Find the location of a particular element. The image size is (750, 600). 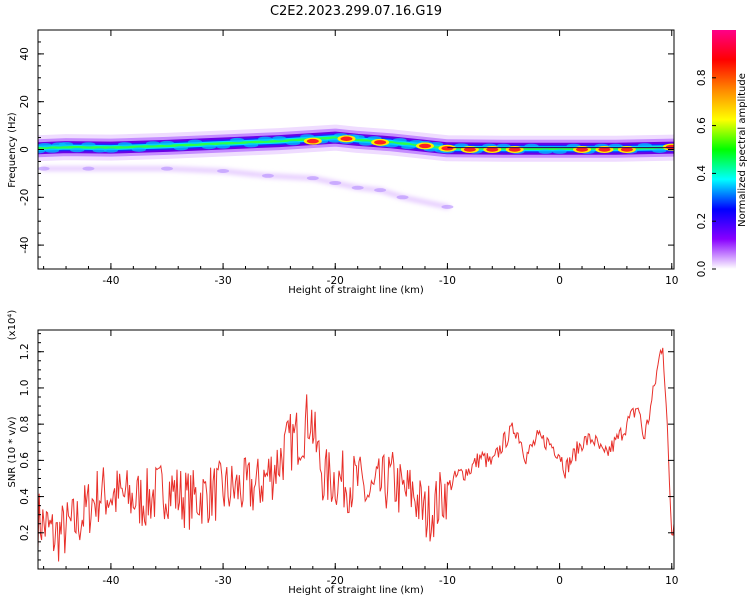

spectrogram-ytick-label: 40 is located at coordinates (25, 53).